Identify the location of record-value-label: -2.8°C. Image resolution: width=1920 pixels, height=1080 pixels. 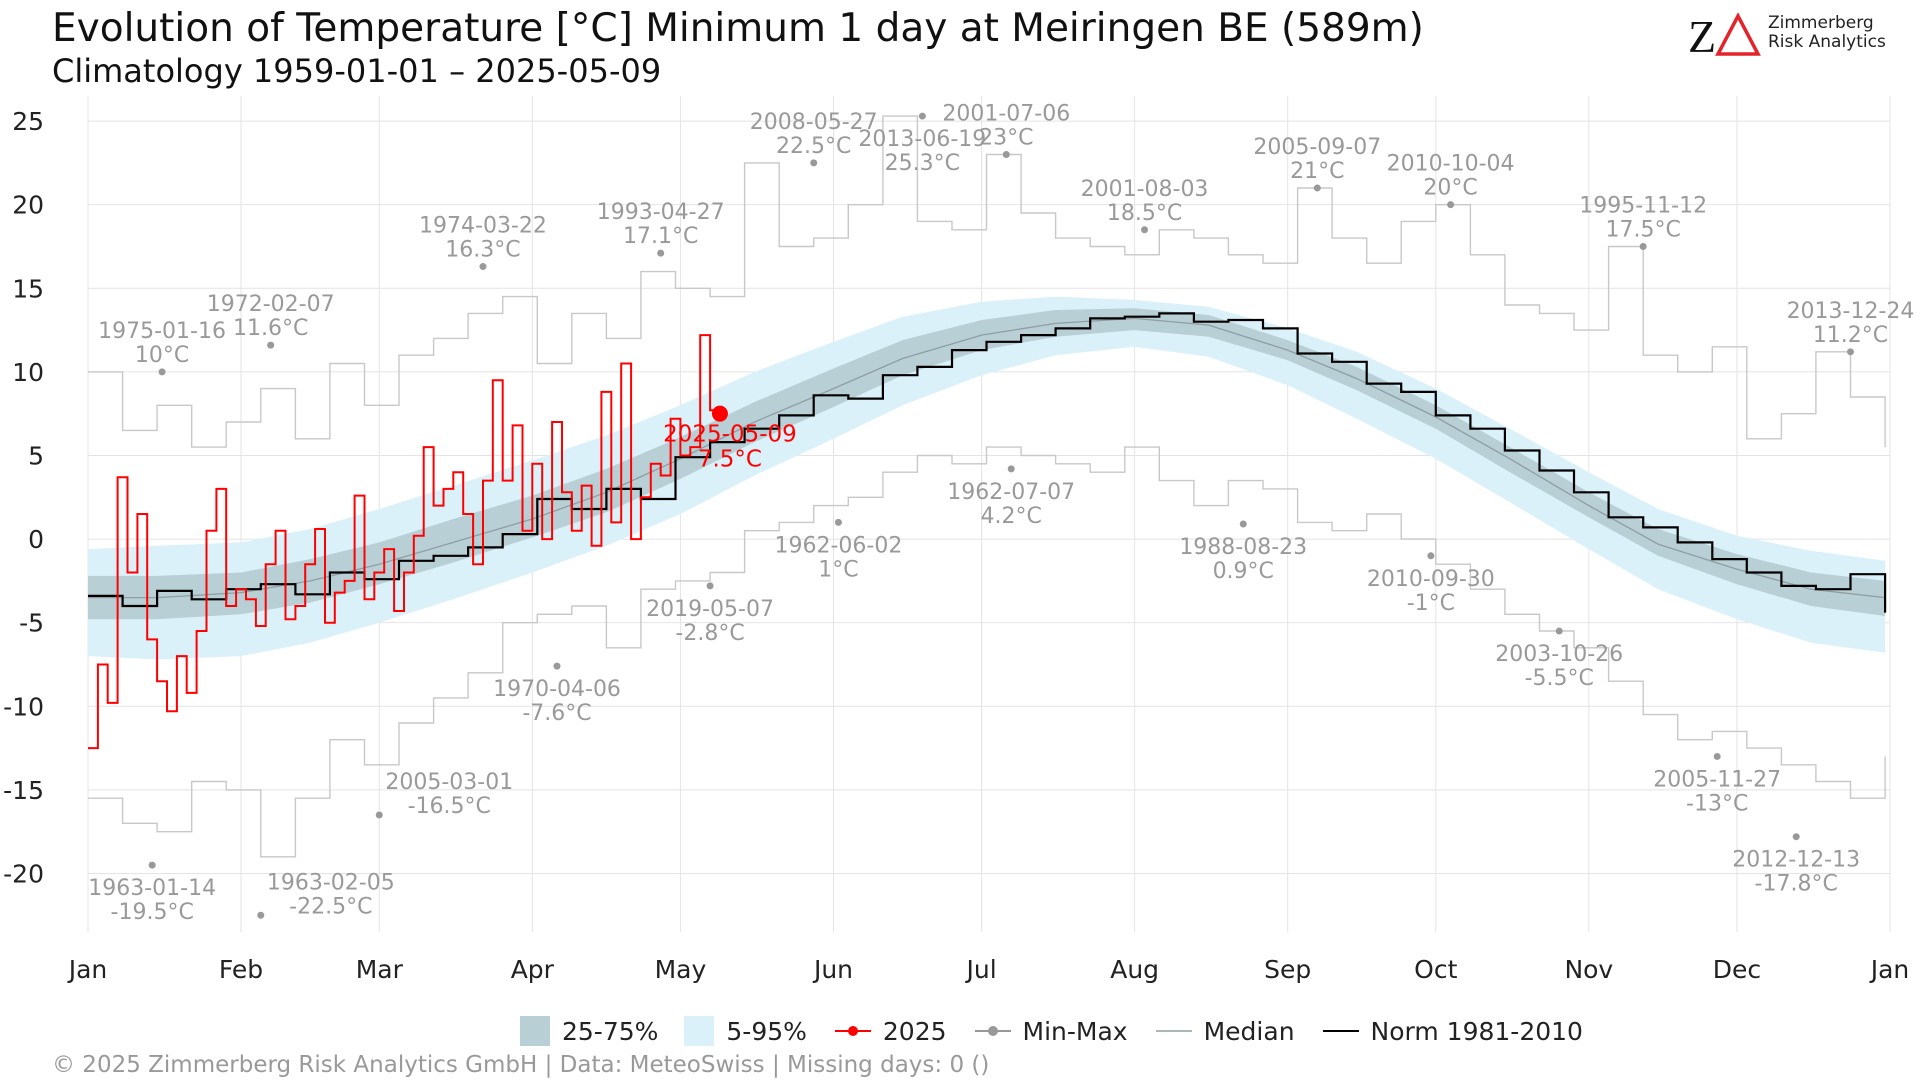
(709, 633).